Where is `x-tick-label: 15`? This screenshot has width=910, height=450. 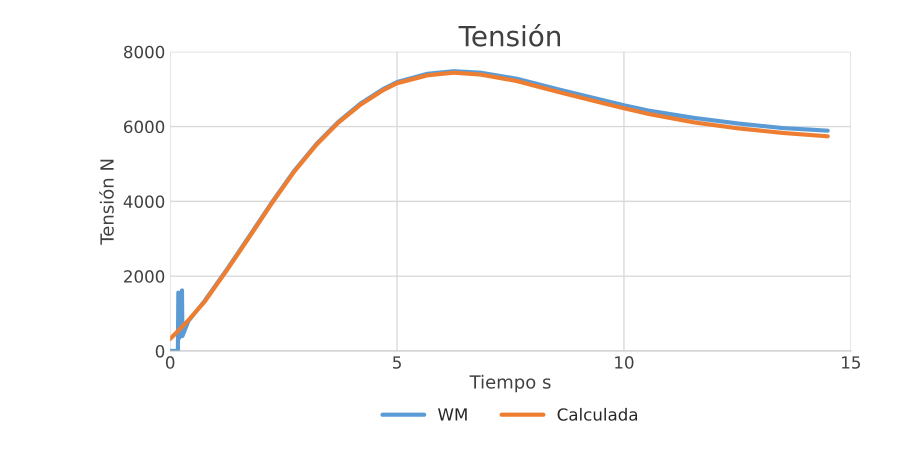 x-tick-label: 15 is located at coordinates (851, 362).